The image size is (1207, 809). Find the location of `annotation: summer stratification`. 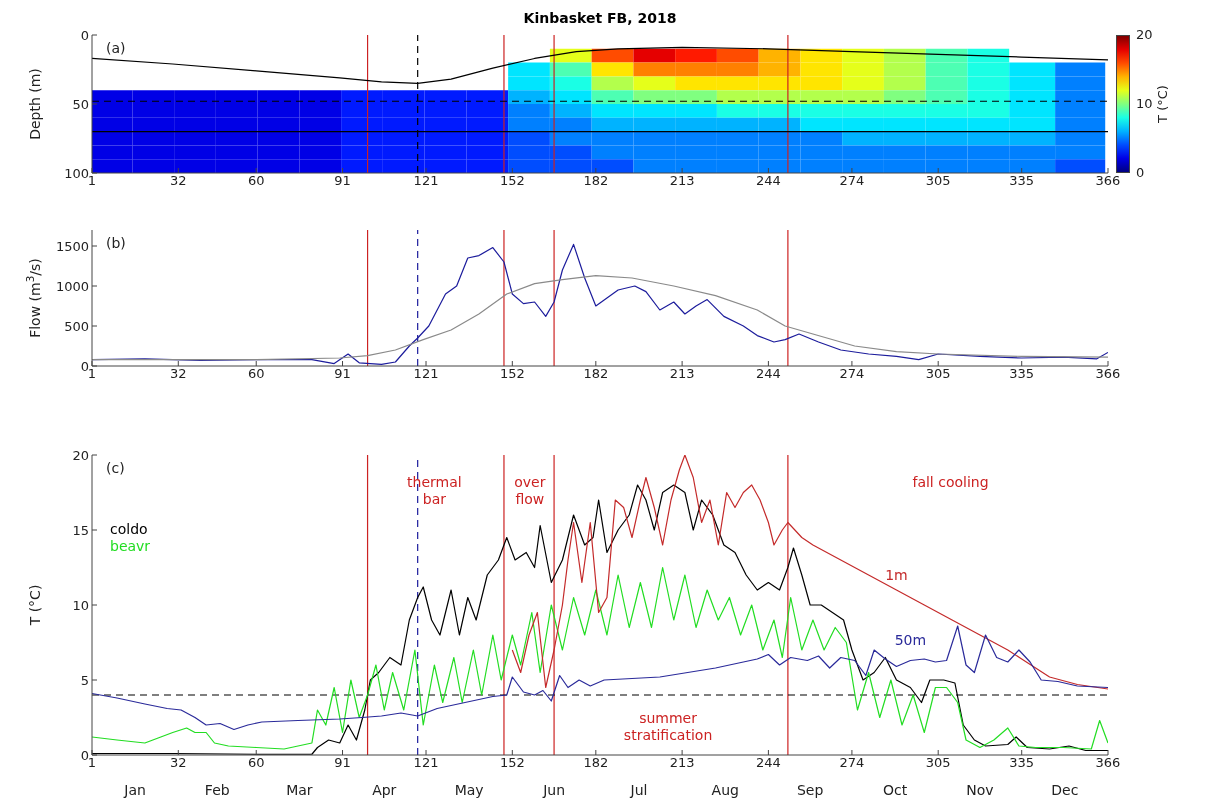

annotation: summer stratification is located at coordinates (668, 726).